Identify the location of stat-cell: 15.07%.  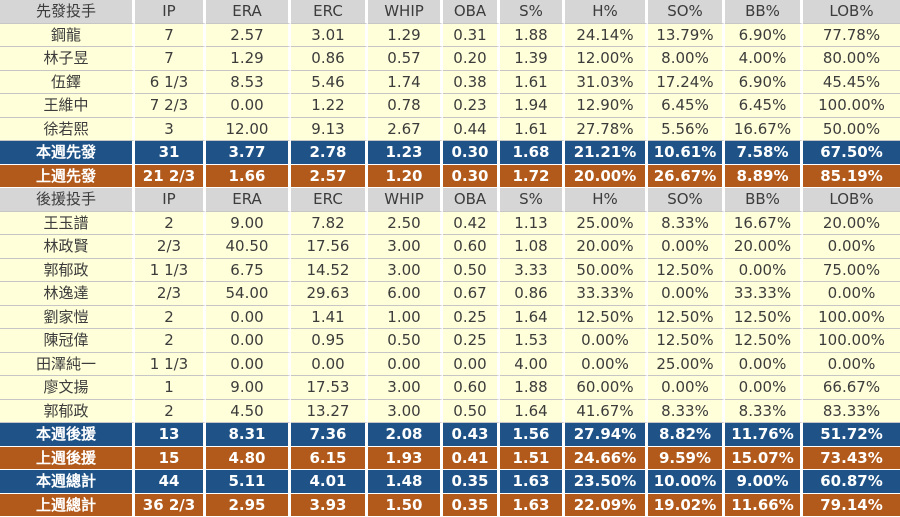
(764, 458).